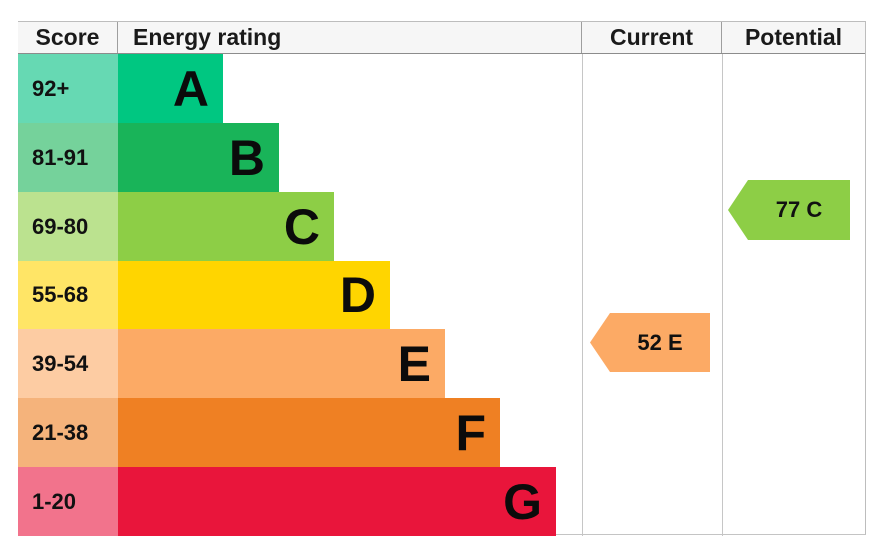 The height and width of the screenshot is (556, 886). I want to click on rating-bar-b: B, so click(198, 157).